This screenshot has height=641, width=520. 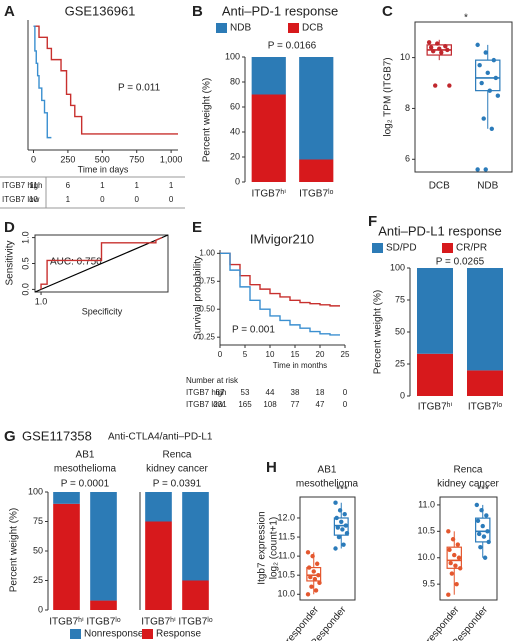 What do you see at coordinates (240, 28) in the screenshot?
I see `legend-label: NDB` at bounding box center [240, 28].